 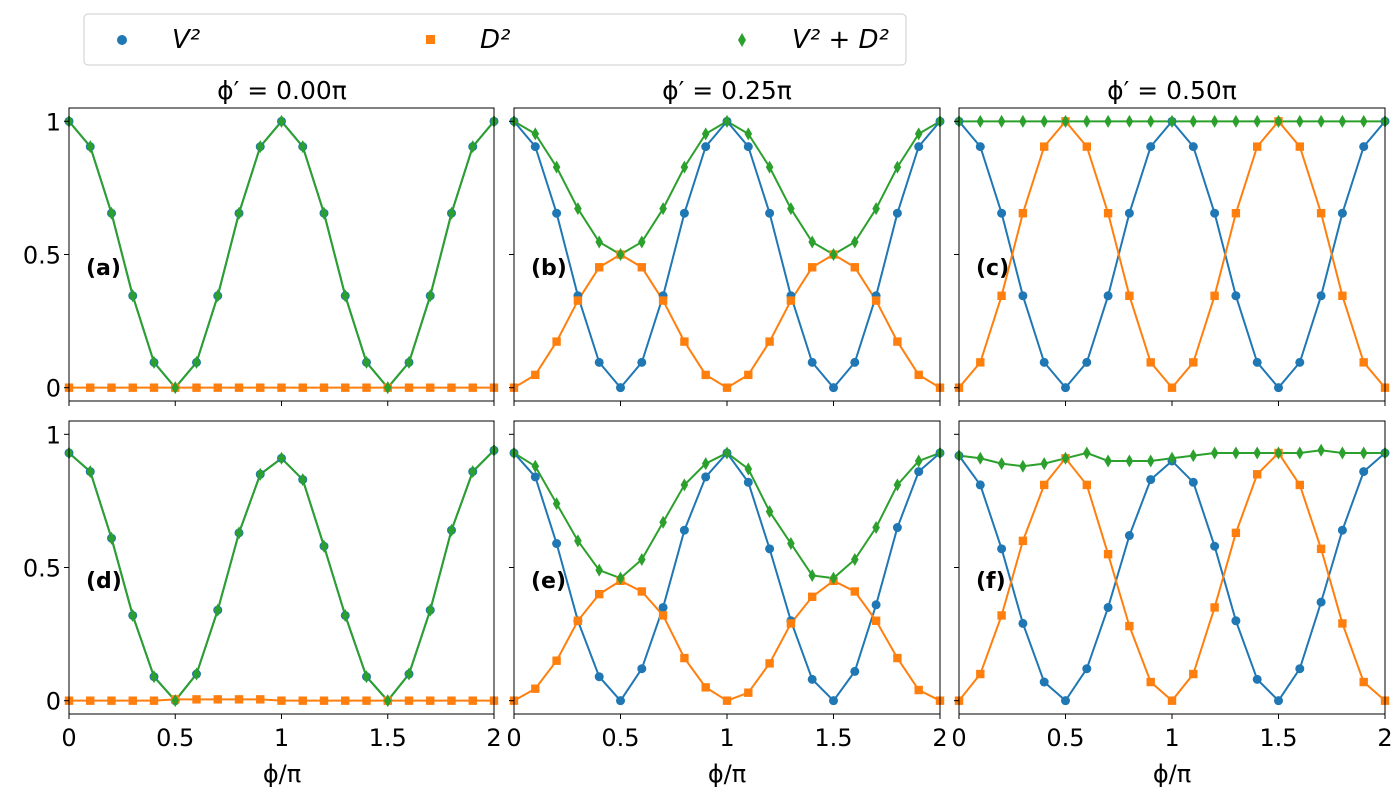 I want to click on series-line-v2, so click(x=727, y=577).